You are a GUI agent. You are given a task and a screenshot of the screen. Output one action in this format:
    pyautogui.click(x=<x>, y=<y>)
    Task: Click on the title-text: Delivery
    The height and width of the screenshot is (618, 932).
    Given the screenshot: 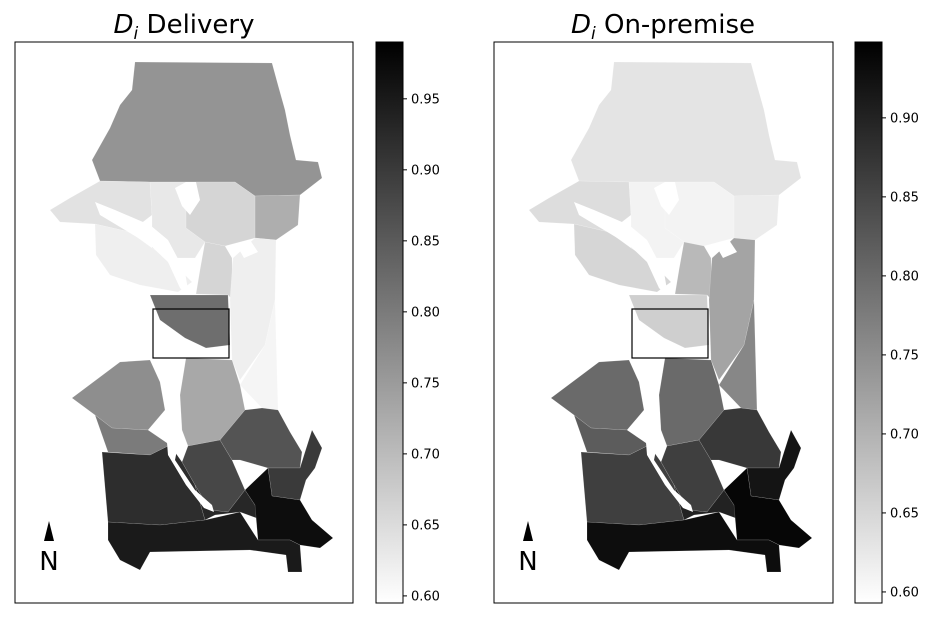 What is the action you would take?
    pyautogui.click(x=196, y=25)
    